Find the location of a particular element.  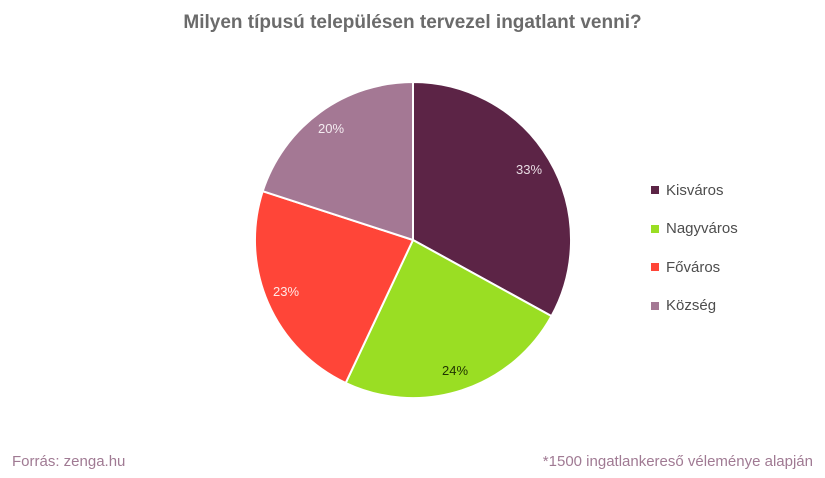

legend-item-kisvaros: Kisváros is located at coordinates (694, 190).